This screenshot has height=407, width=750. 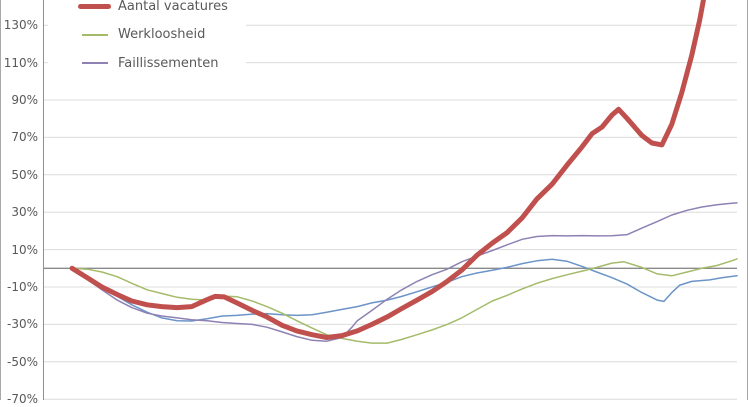 I want to click on y-tick-label: -50%, so click(x=22, y=361).